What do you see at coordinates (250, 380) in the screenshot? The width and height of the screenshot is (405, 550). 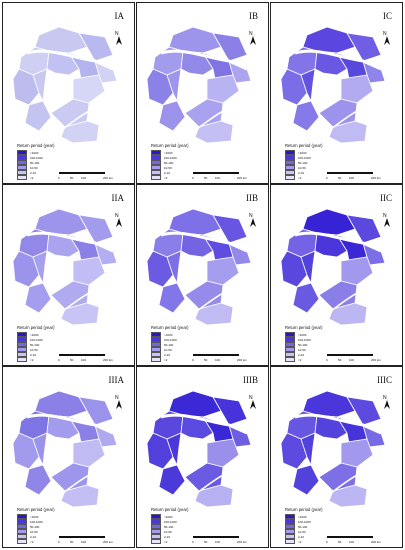 I see `panel-title: IIIB` at bounding box center [250, 380].